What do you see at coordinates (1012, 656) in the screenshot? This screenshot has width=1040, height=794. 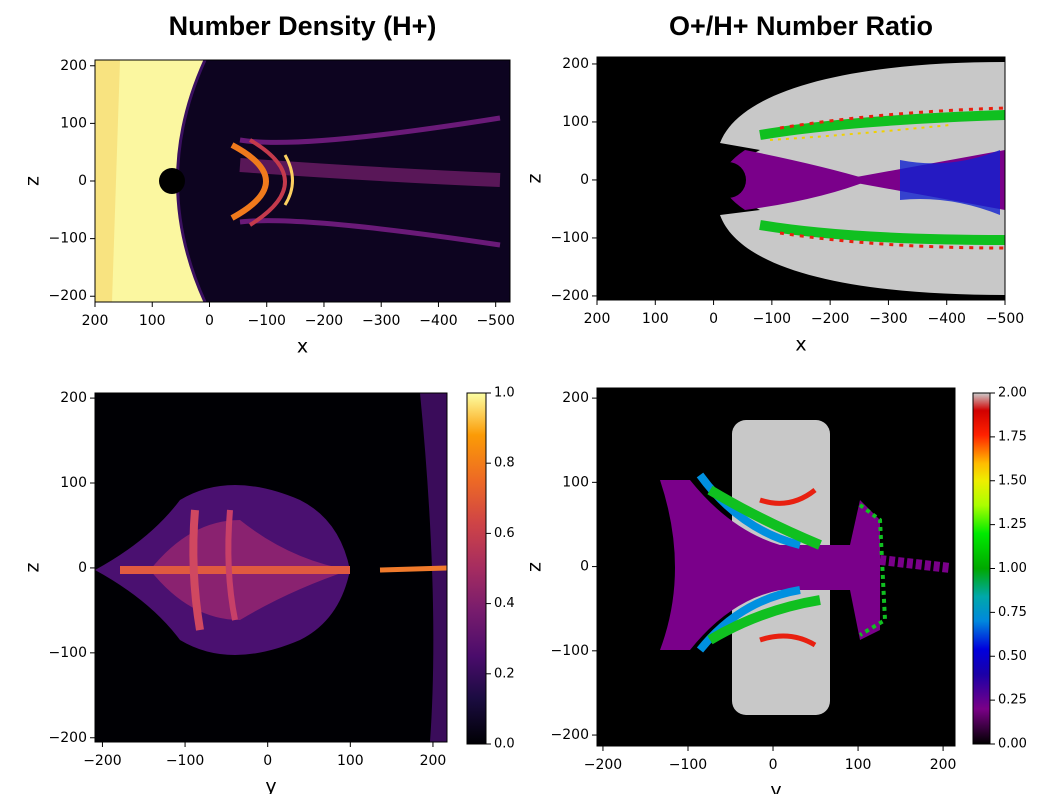 I see `colorbar-tick-label: 0.50` at bounding box center [1012, 656].